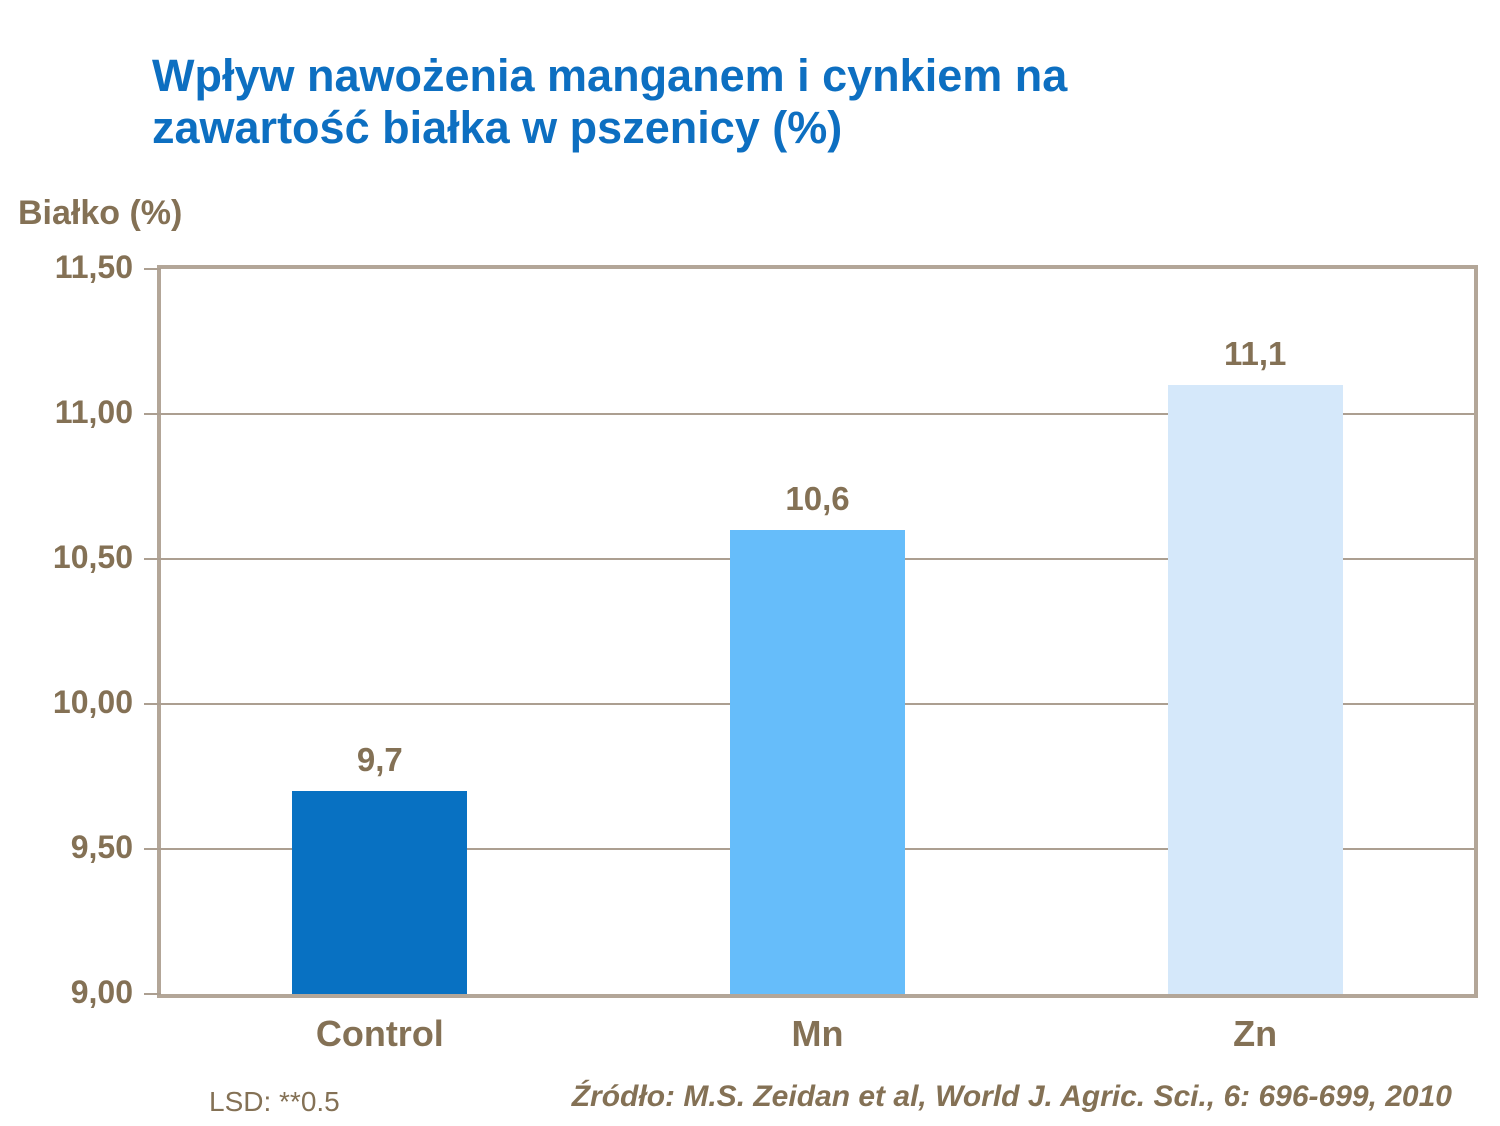 Image resolution: width=1500 pixels, height=1126 pixels. I want to click on y-tick-label-9_50: 9,50, so click(101, 847).